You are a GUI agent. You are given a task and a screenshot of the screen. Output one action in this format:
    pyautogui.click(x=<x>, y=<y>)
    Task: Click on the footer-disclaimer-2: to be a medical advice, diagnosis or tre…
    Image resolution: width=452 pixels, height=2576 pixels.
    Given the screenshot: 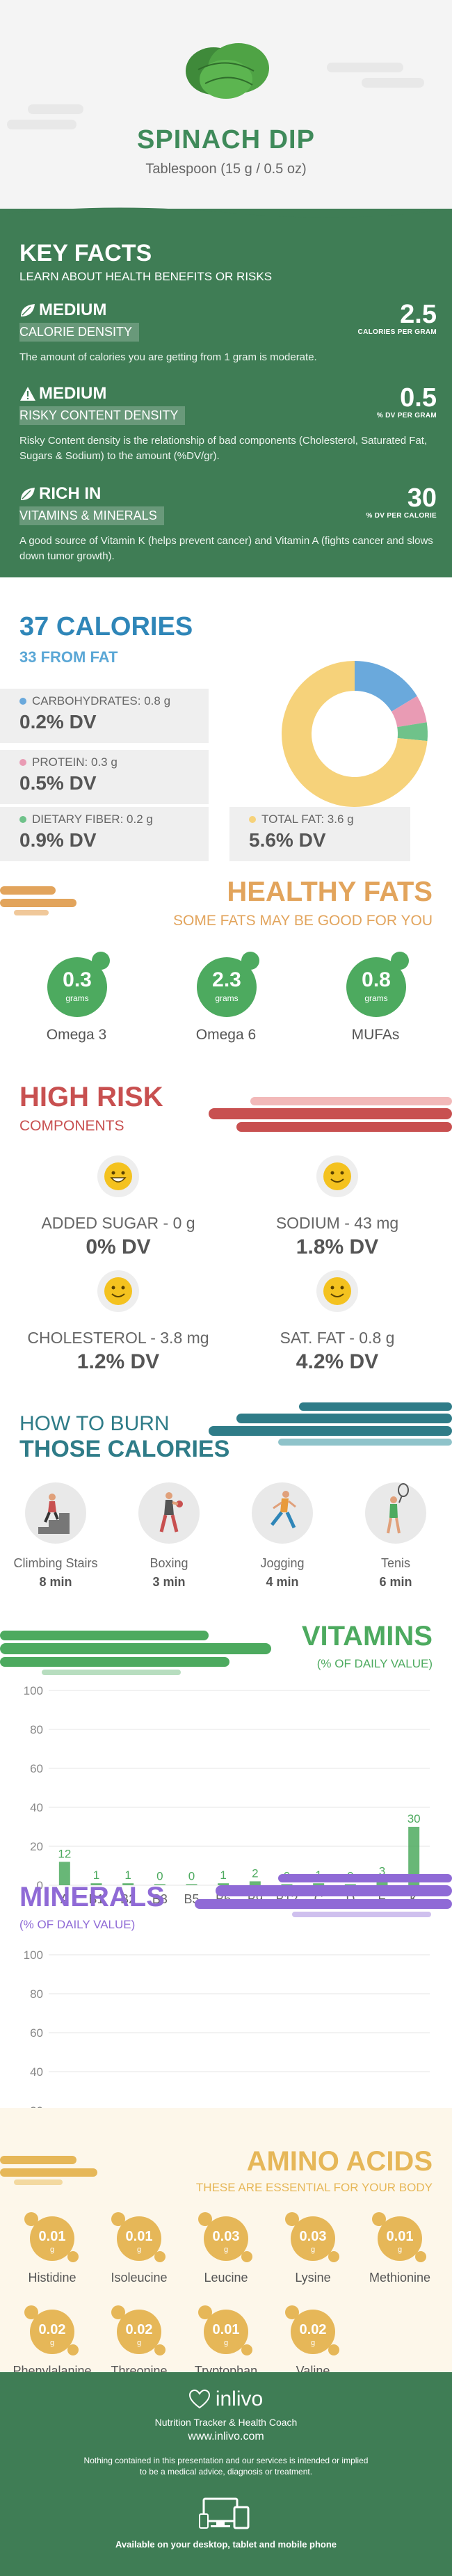 What is the action you would take?
    pyautogui.click(x=226, y=2472)
    